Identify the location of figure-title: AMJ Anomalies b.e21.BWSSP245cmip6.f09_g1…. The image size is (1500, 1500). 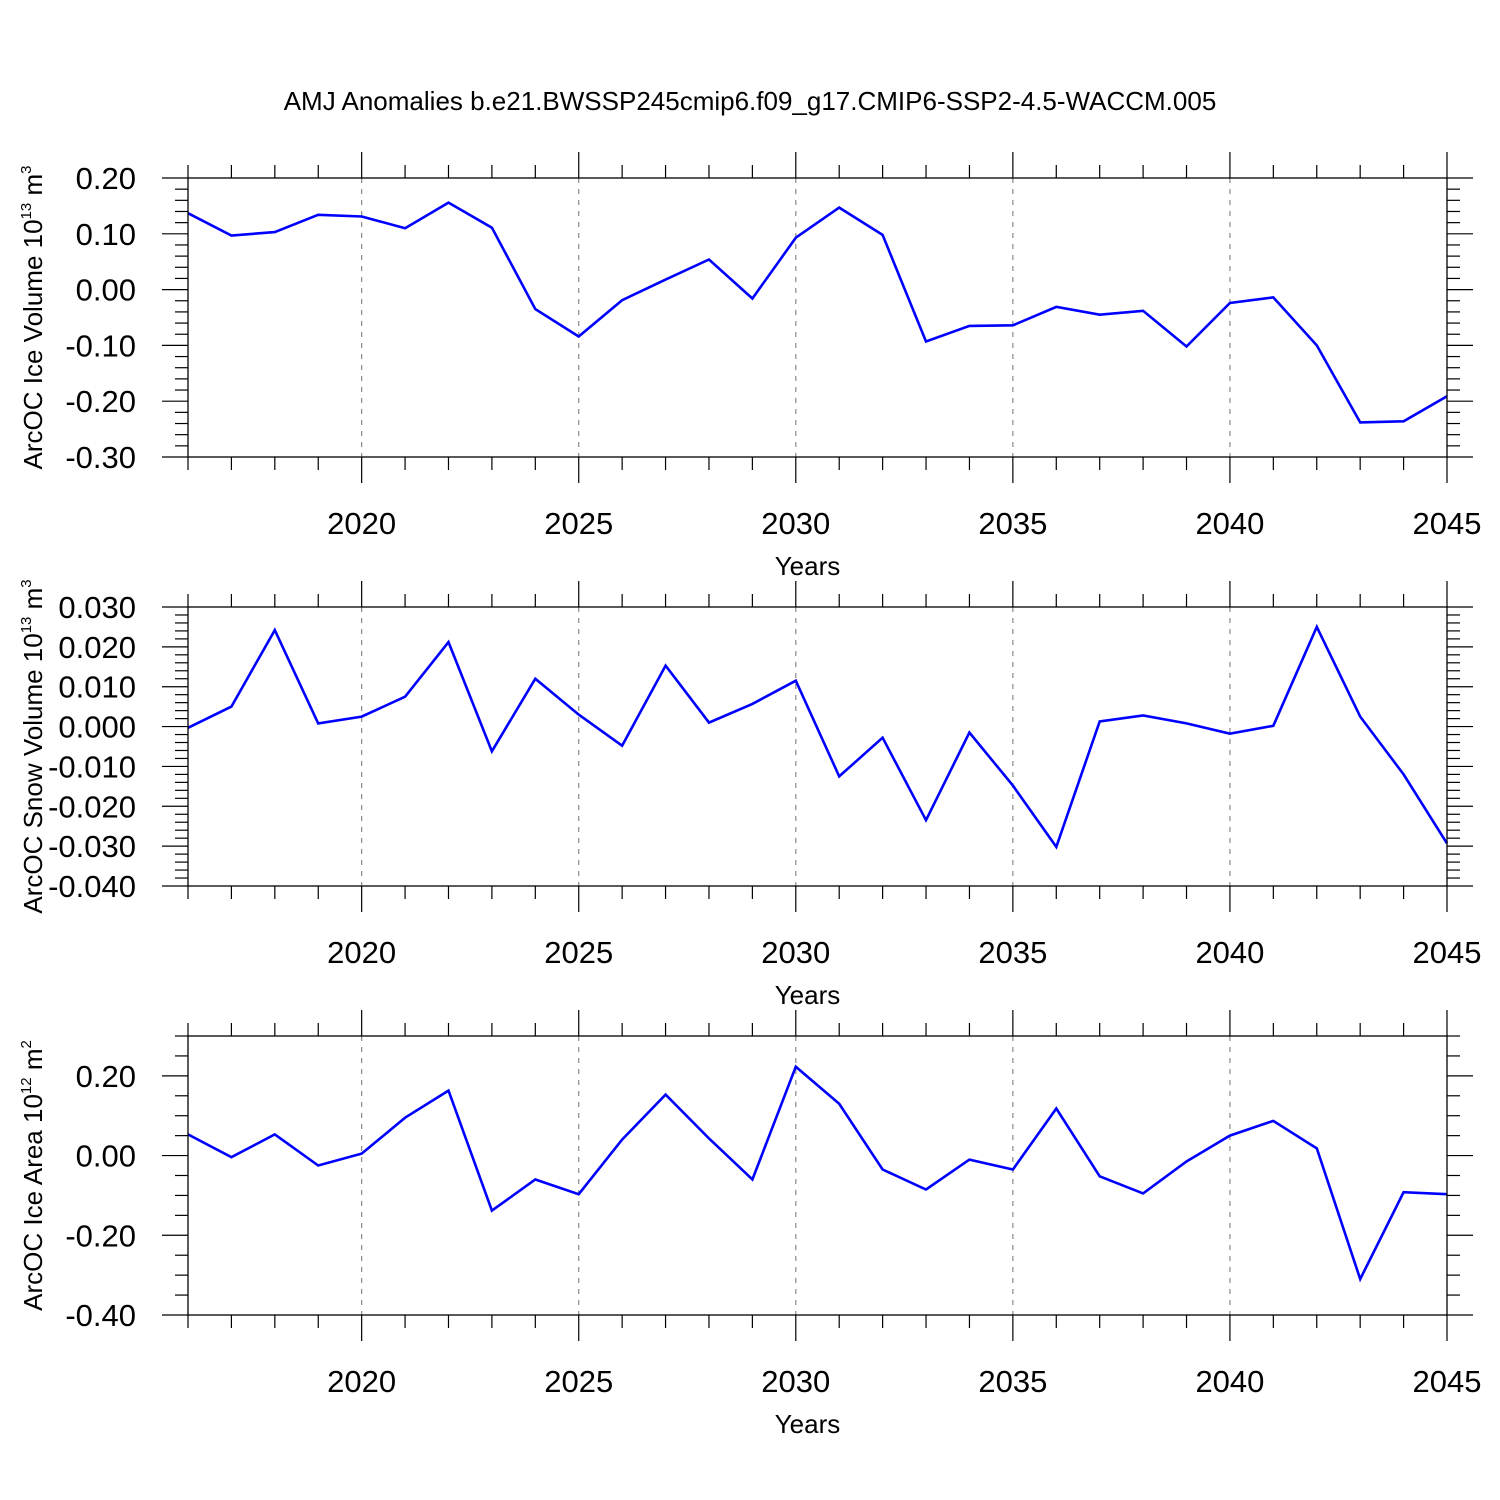
(750, 101).